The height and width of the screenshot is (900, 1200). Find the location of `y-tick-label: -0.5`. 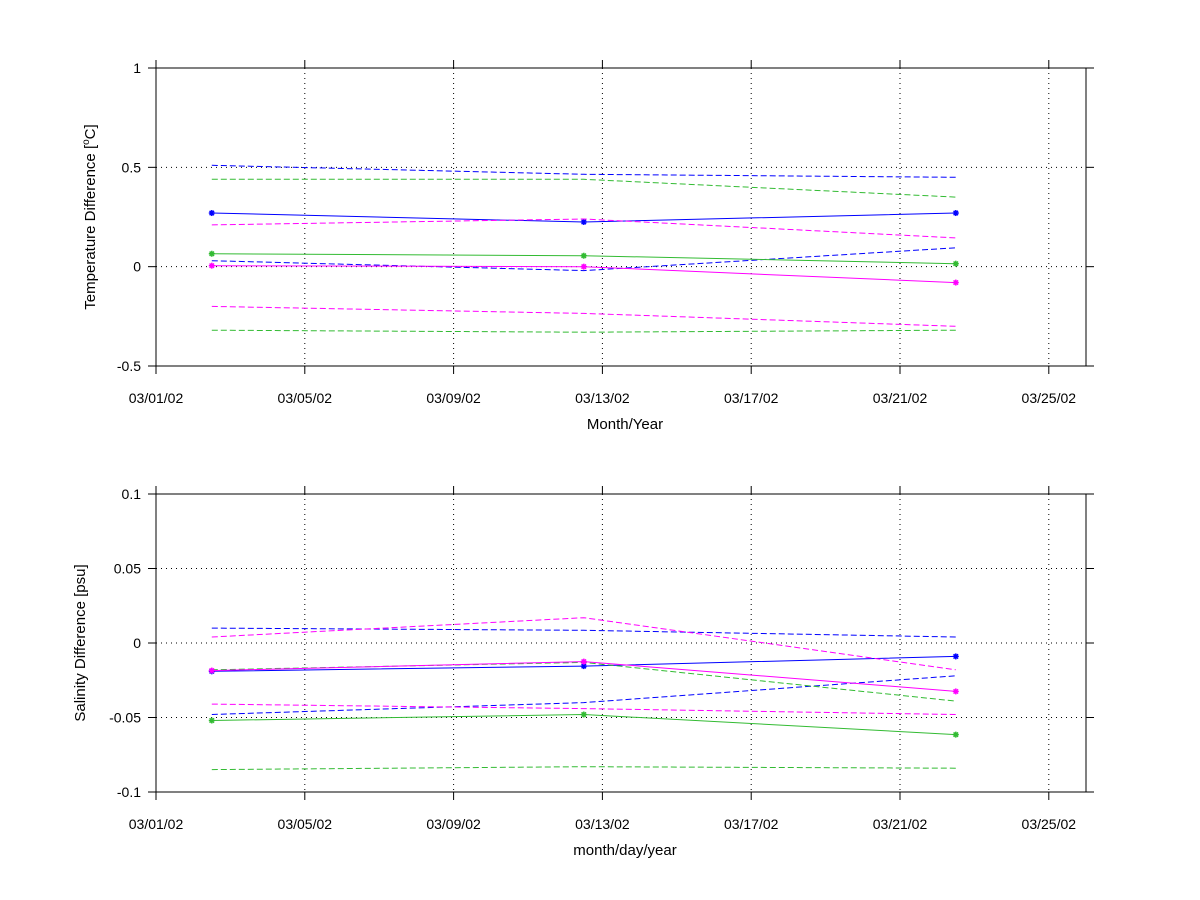

y-tick-label: -0.5 is located at coordinates (129, 366).